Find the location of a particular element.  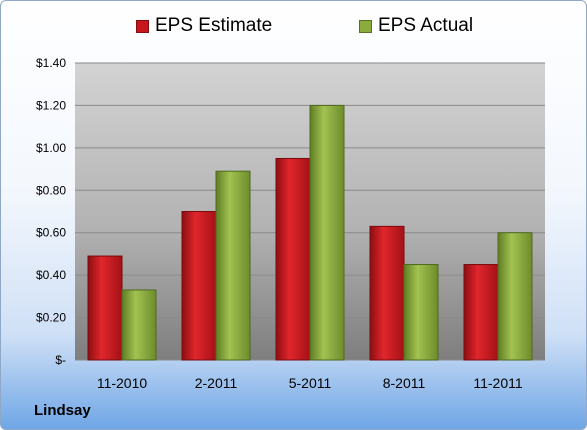

x-tick-label: 11-2011 is located at coordinates (498, 383).